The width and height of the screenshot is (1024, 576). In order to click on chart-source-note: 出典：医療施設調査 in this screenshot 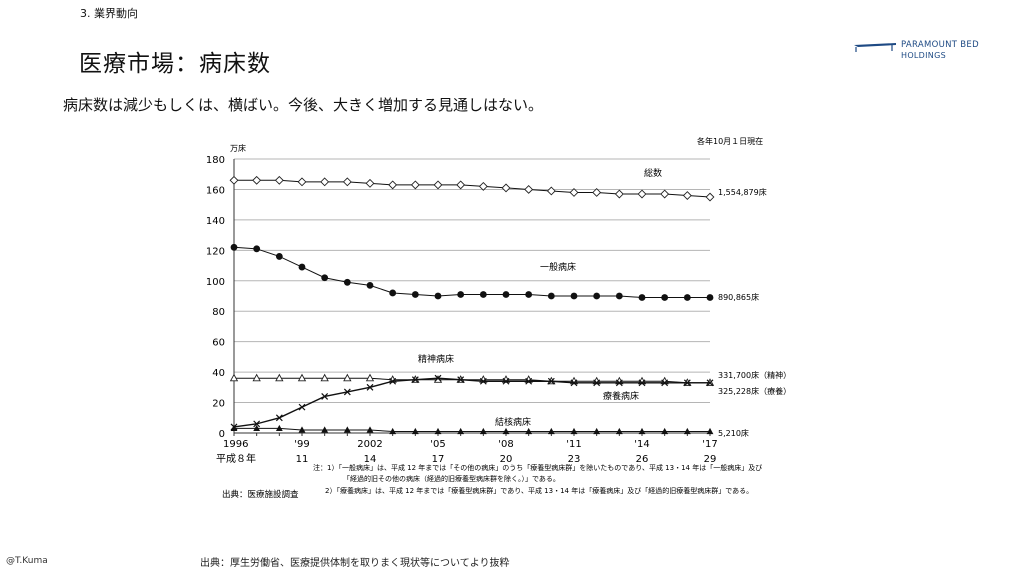, I will do `click(260, 494)`.